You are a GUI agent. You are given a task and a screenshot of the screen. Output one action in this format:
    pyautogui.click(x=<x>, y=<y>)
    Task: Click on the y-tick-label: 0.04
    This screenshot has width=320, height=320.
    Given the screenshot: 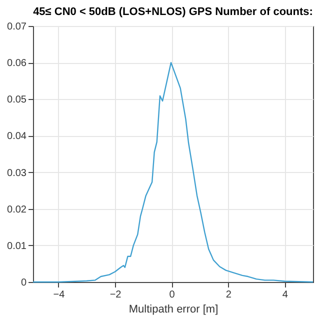 What is the action you would take?
    pyautogui.click(x=17, y=136)
    